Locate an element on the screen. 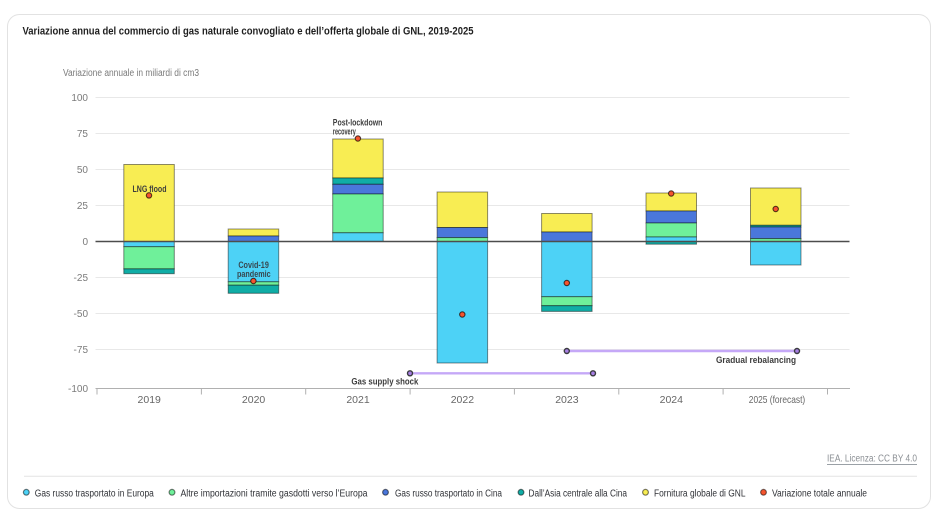 This screenshot has height=527, width=941. svg-text: Dall’Asia centrale alla Cina is located at coordinates (578, 493).